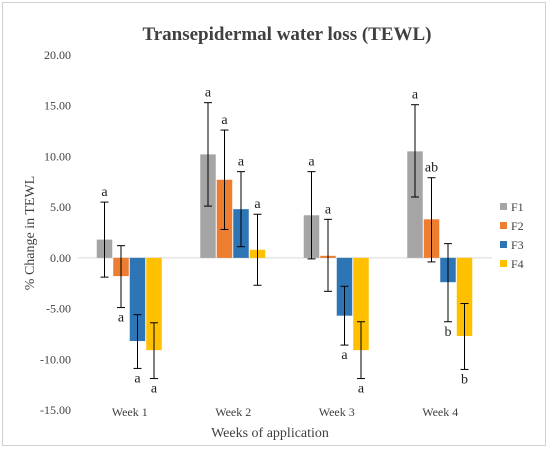 The width and height of the screenshot is (550, 450). I want to click on y-tick-label: 0.00, so click(60, 258).